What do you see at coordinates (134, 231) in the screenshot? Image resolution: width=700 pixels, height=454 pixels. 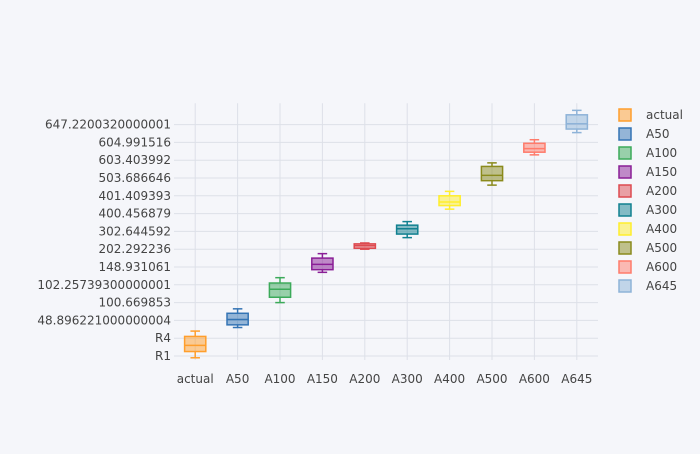 I see `y-tick-label: 302.644592` at bounding box center [134, 231].